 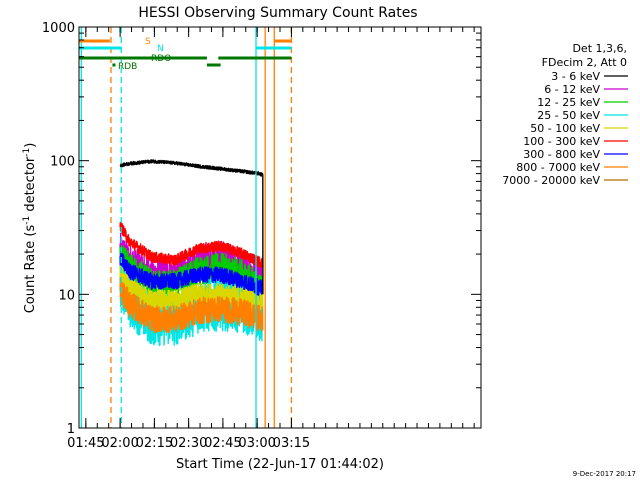 I want to click on x-tick-label: 02:15, so click(x=154, y=443).